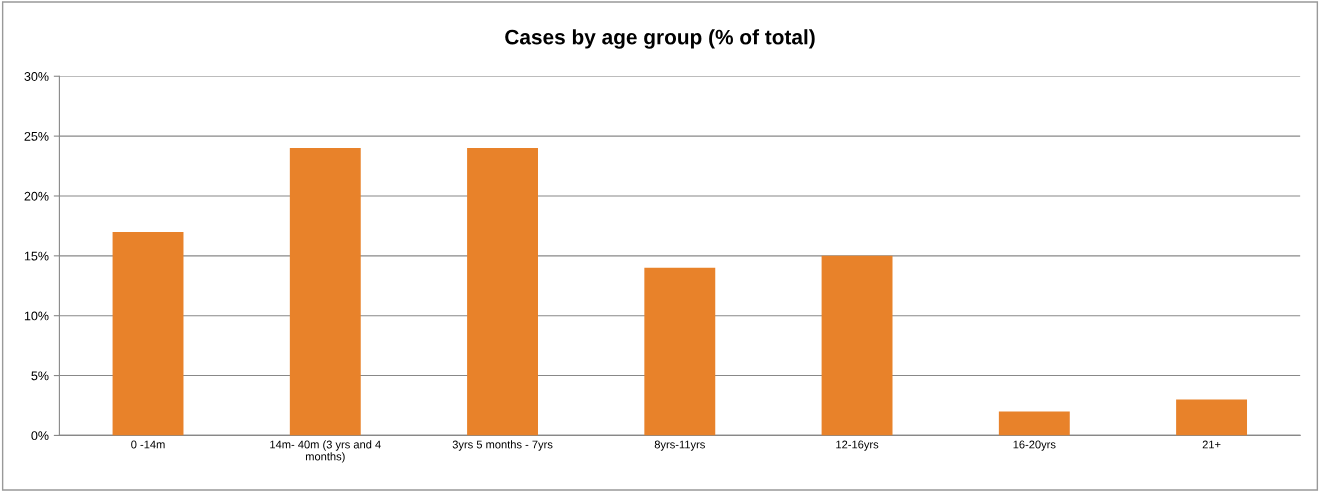 The image size is (1320, 492). What do you see at coordinates (36, 136) in the screenshot?
I see `y-tick-label: 25%` at bounding box center [36, 136].